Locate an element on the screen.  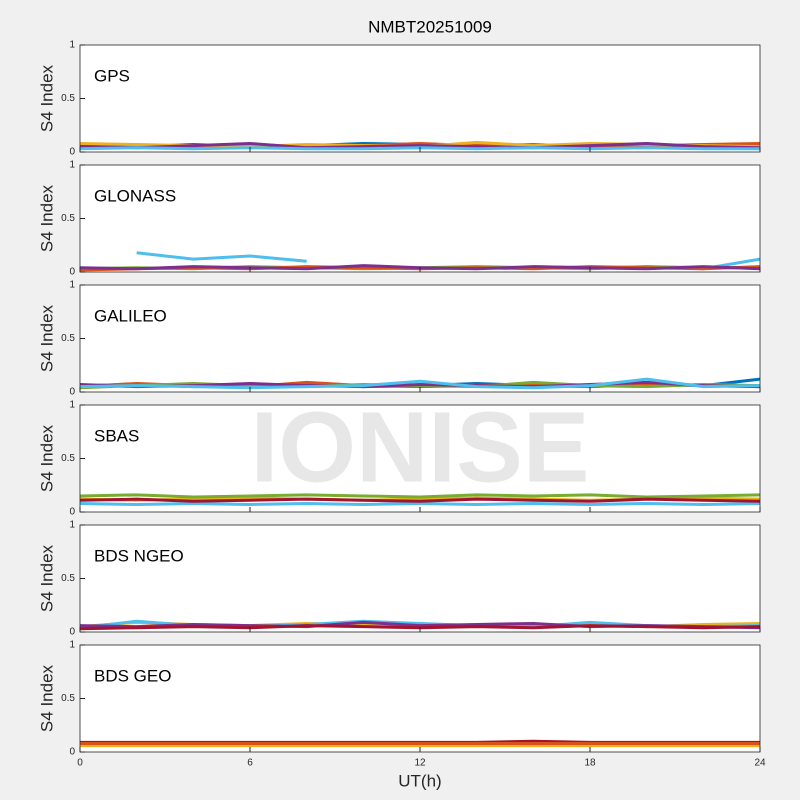
figure-title: NMBT20251009 is located at coordinates (430, 26).